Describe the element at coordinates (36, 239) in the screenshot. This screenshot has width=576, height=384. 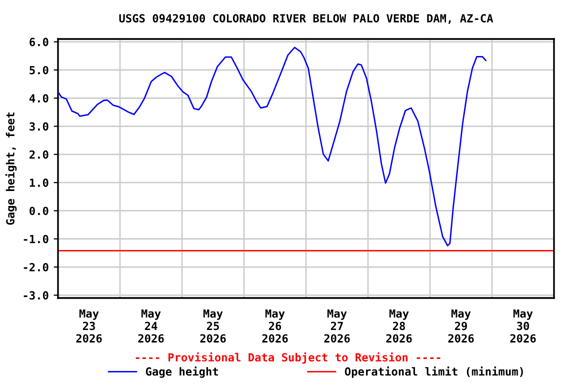
I see `y-tick-label: -1.0` at that location.